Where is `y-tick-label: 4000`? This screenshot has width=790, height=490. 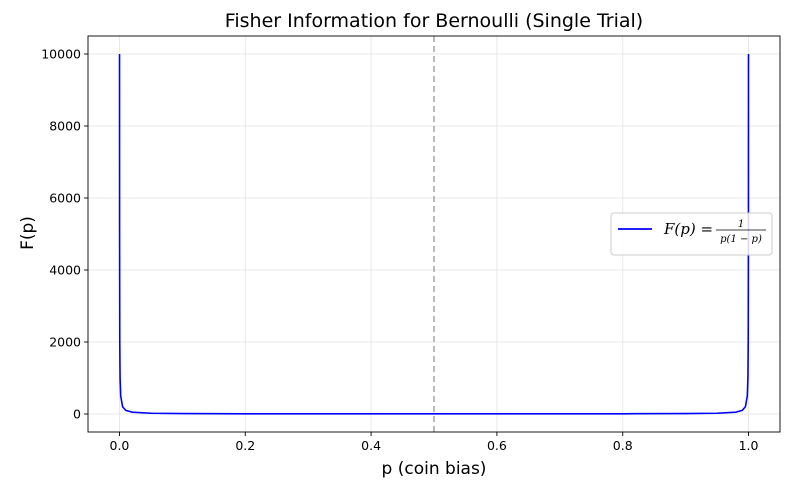
y-tick-label: 4000 is located at coordinates (65, 270).